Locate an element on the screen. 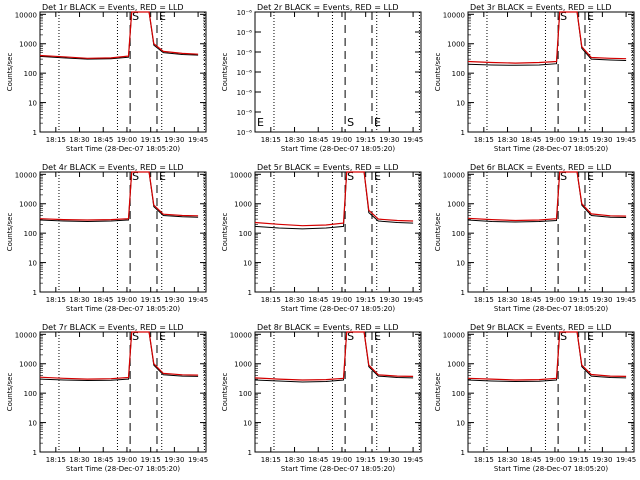  panel-title: Det 8r BLACK = Events, RED = LLD is located at coordinates (328, 327).